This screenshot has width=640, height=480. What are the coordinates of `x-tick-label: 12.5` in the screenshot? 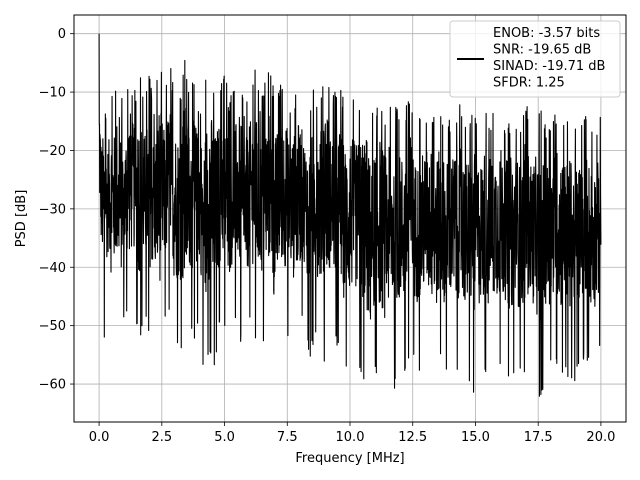 It's located at (412, 437).